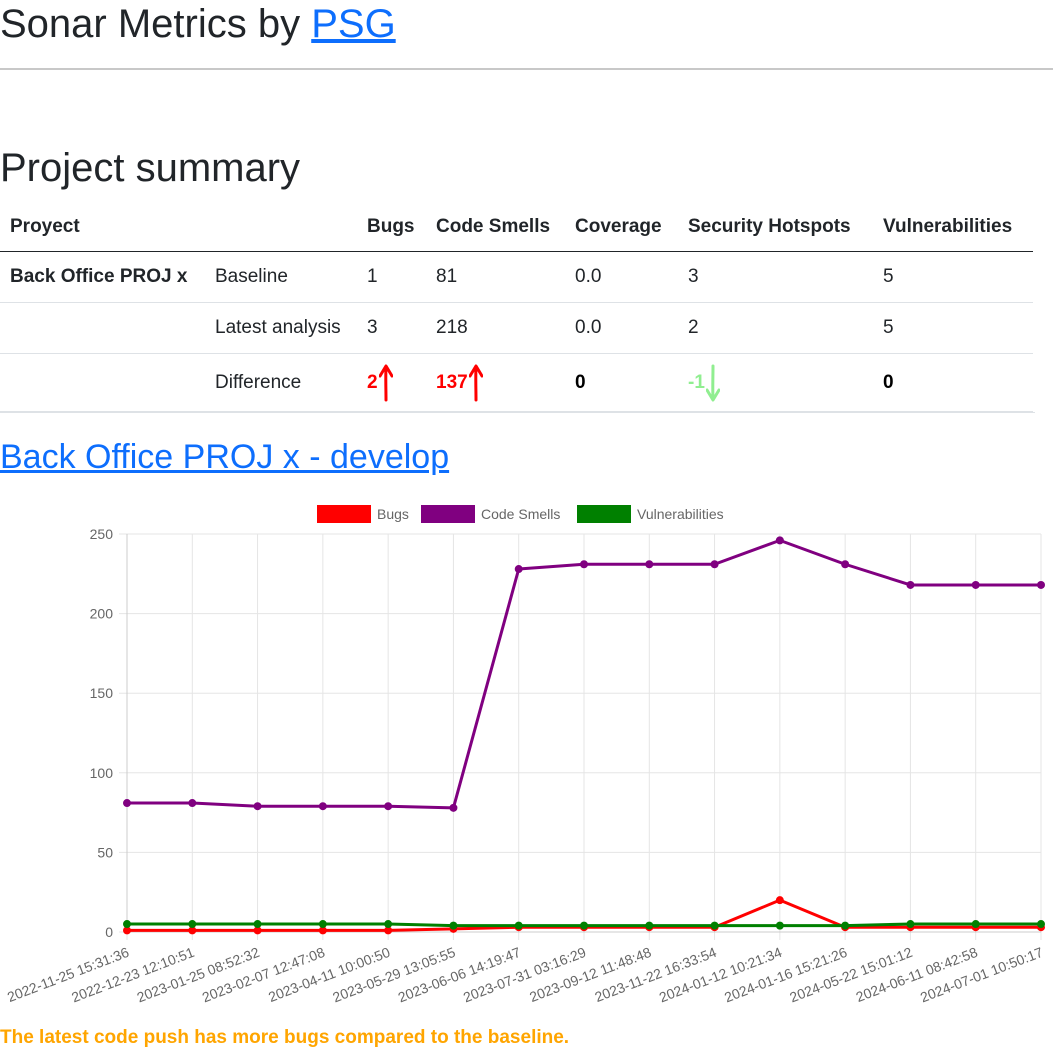 This screenshot has width=1055, height=1063. I want to click on branch-link: Back Office PROJ x - develop, so click(225, 457).